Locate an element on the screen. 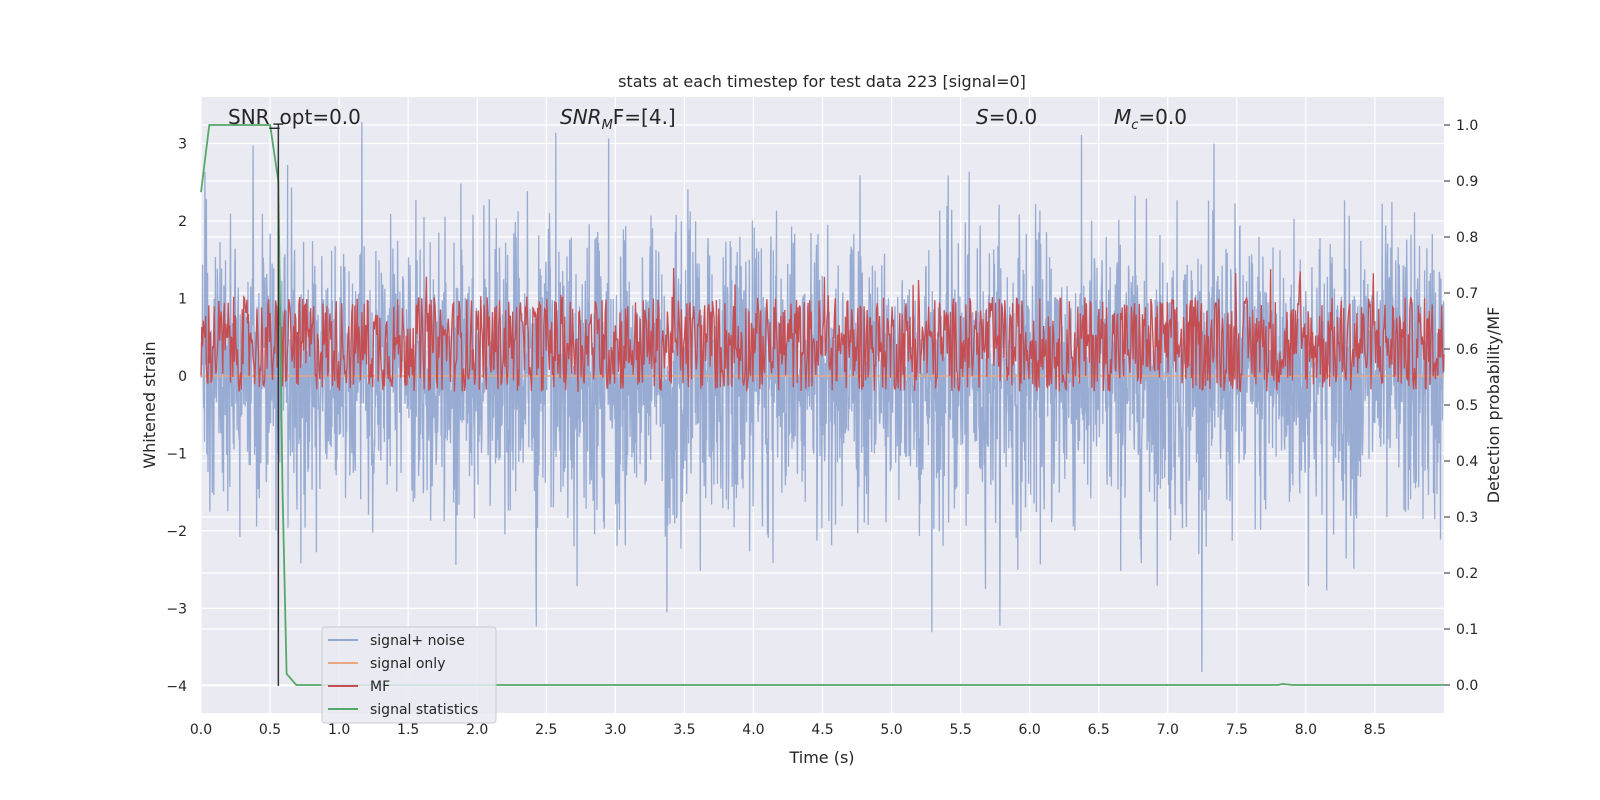 The height and width of the screenshot is (800, 1600). x-tick-label: 2.0 is located at coordinates (477, 730).